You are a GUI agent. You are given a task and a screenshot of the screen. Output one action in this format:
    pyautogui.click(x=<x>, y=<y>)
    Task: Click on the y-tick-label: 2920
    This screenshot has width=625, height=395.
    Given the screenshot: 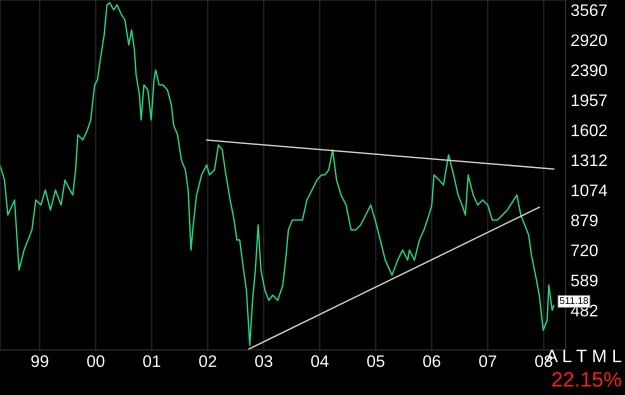 What is the action you would take?
    pyautogui.click(x=589, y=40)
    